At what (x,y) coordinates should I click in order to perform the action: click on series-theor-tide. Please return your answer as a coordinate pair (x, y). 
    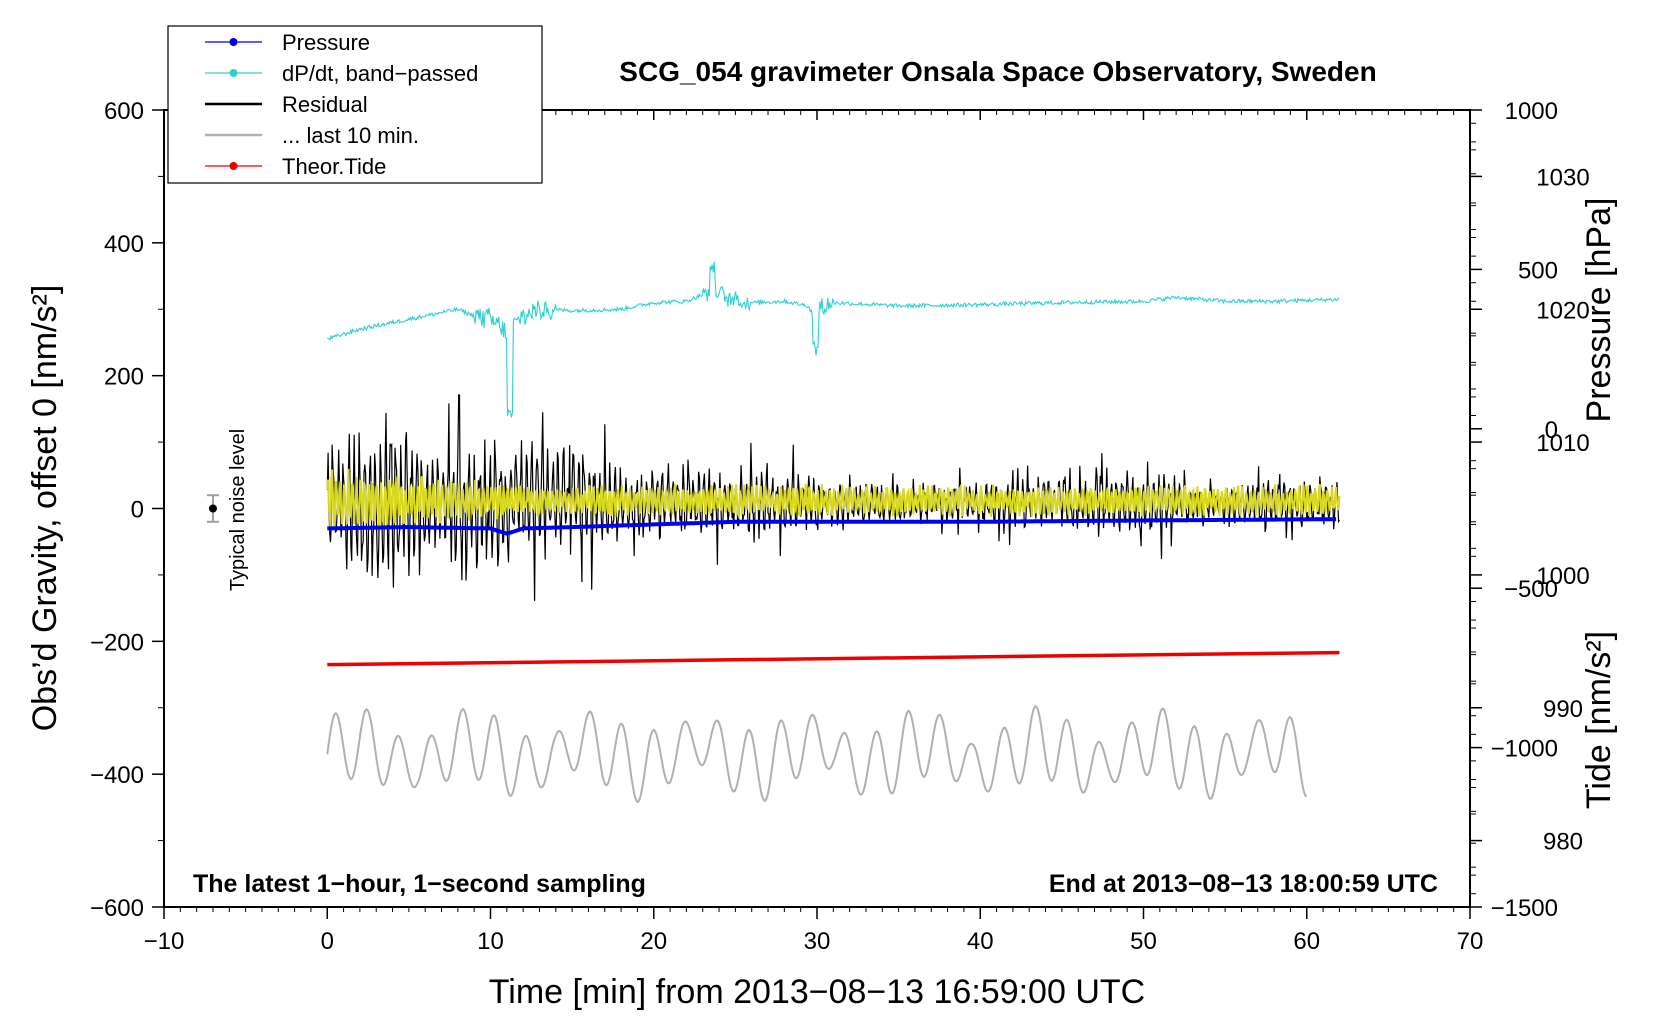
    Looking at the image, I should click on (833, 658).